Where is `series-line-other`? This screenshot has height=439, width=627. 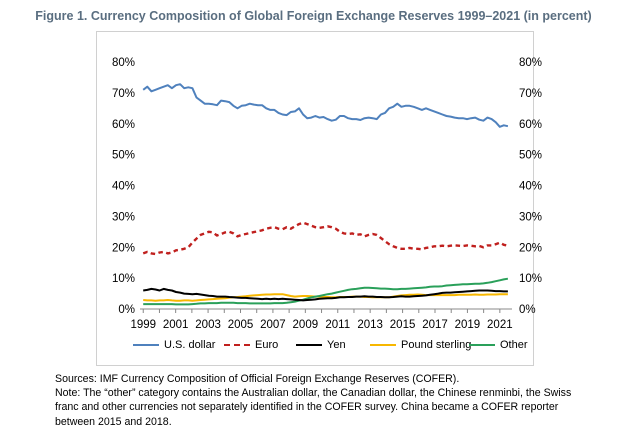 series-line-other is located at coordinates (326, 291).